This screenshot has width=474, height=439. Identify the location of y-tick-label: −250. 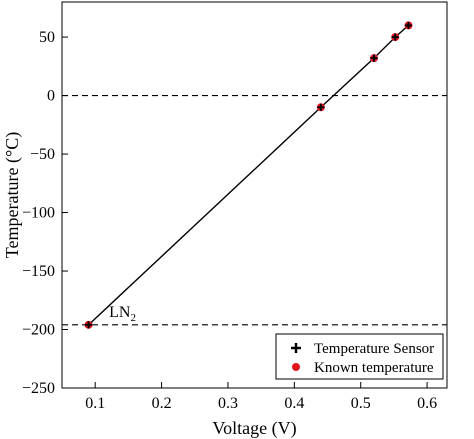
(38, 388).